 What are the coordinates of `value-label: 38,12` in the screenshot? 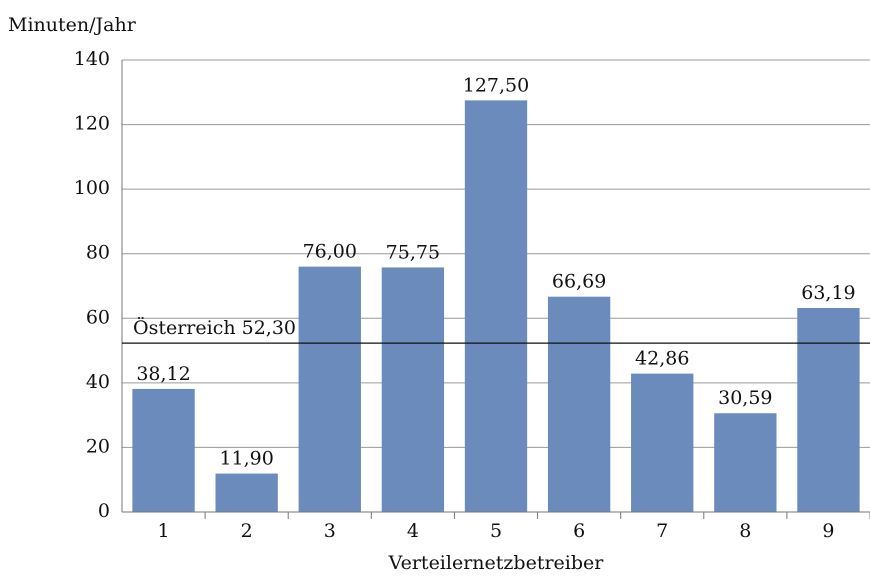 It's located at (163, 374).